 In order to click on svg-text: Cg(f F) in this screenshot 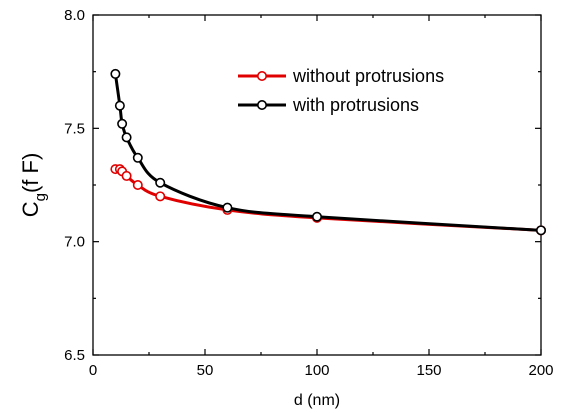, I will do `click(33, 185)`.